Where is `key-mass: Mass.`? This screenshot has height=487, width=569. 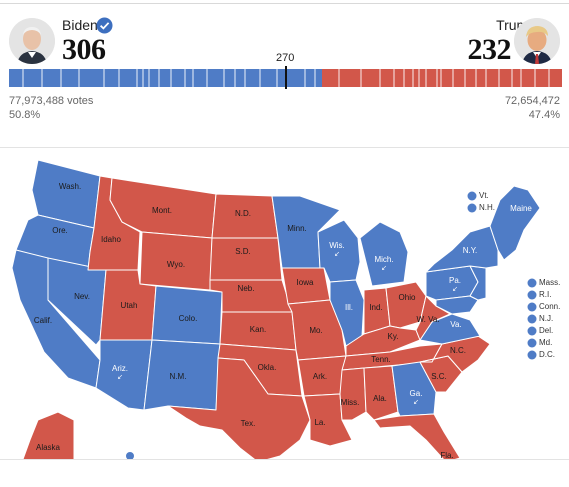
key-mass: Mass. is located at coordinates (550, 282).